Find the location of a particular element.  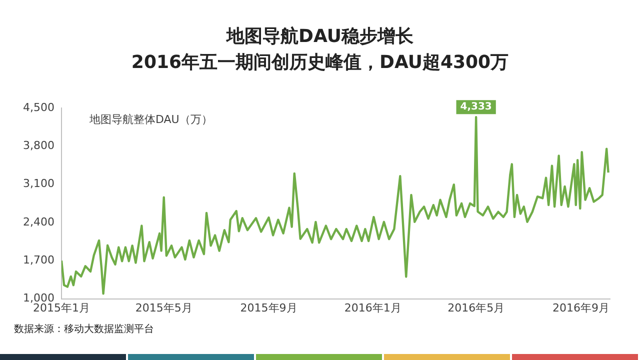

x-tick-label: 2015年5月 is located at coordinates (163, 307).